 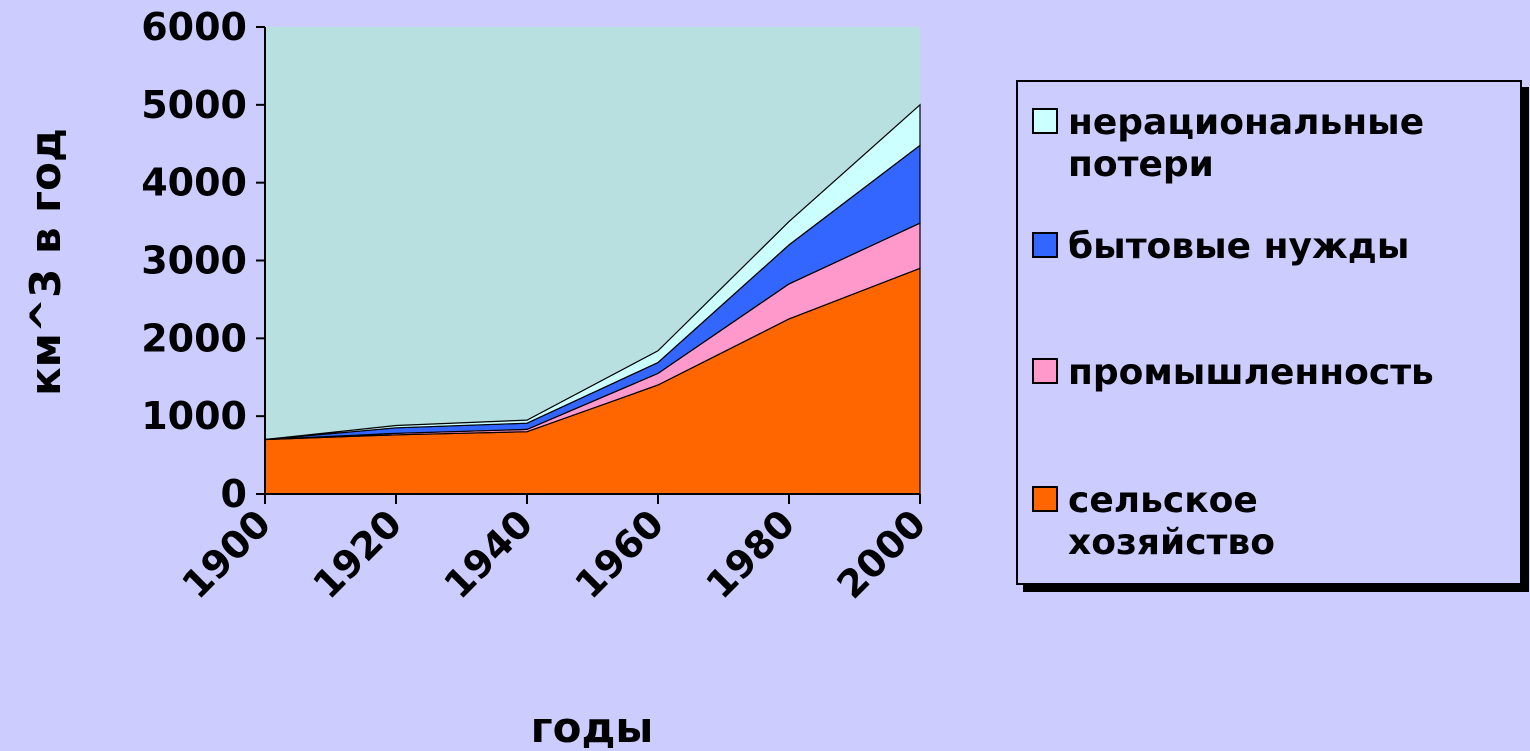 I want to click on legend-item-household: бытовые нужды, so click(x=1280, y=247).